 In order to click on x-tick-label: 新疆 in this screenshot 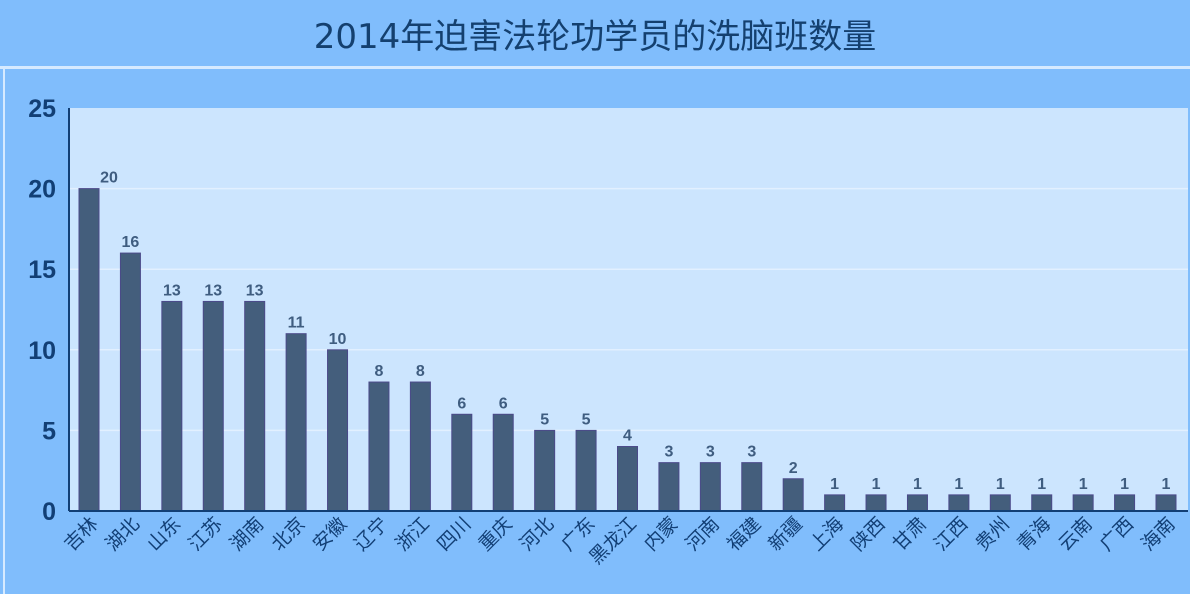, I will do `click(785, 534)`.